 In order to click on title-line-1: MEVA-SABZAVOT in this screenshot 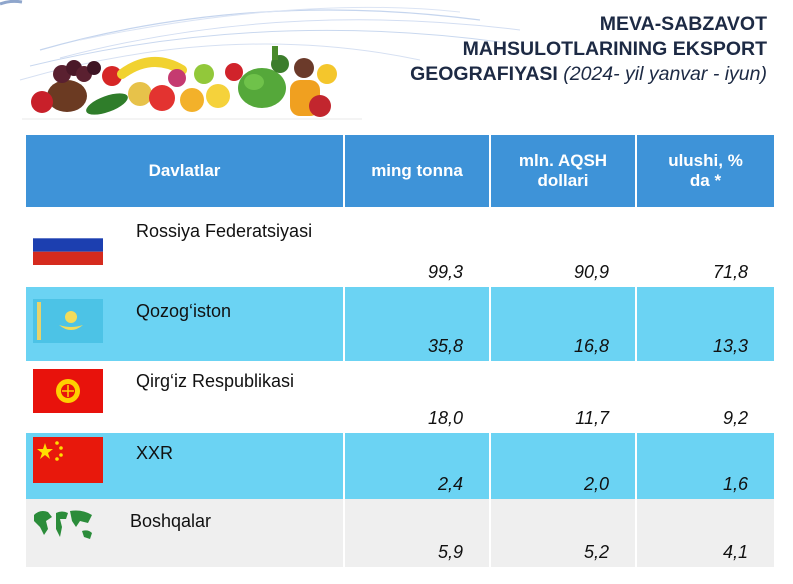, I will do `click(683, 24)`.